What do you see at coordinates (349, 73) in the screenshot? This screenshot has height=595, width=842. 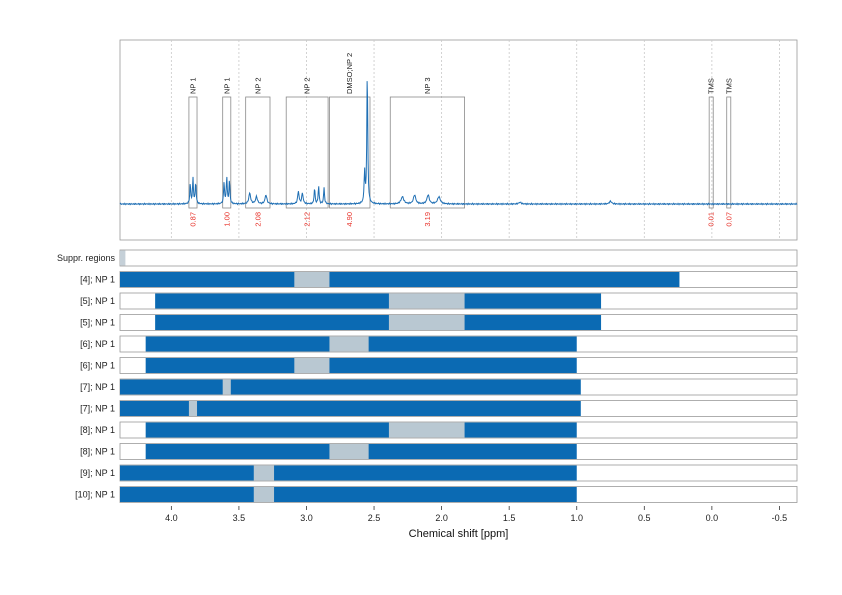 I see `peak-region-label: DMSO;NP 2` at bounding box center [349, 73].